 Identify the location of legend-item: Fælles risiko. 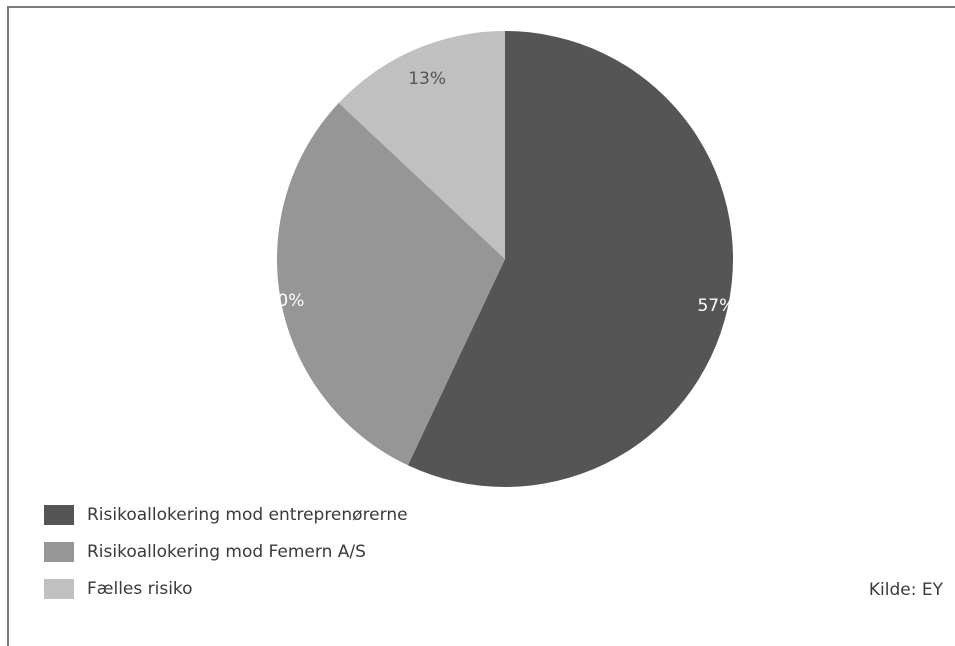
(226, 589).